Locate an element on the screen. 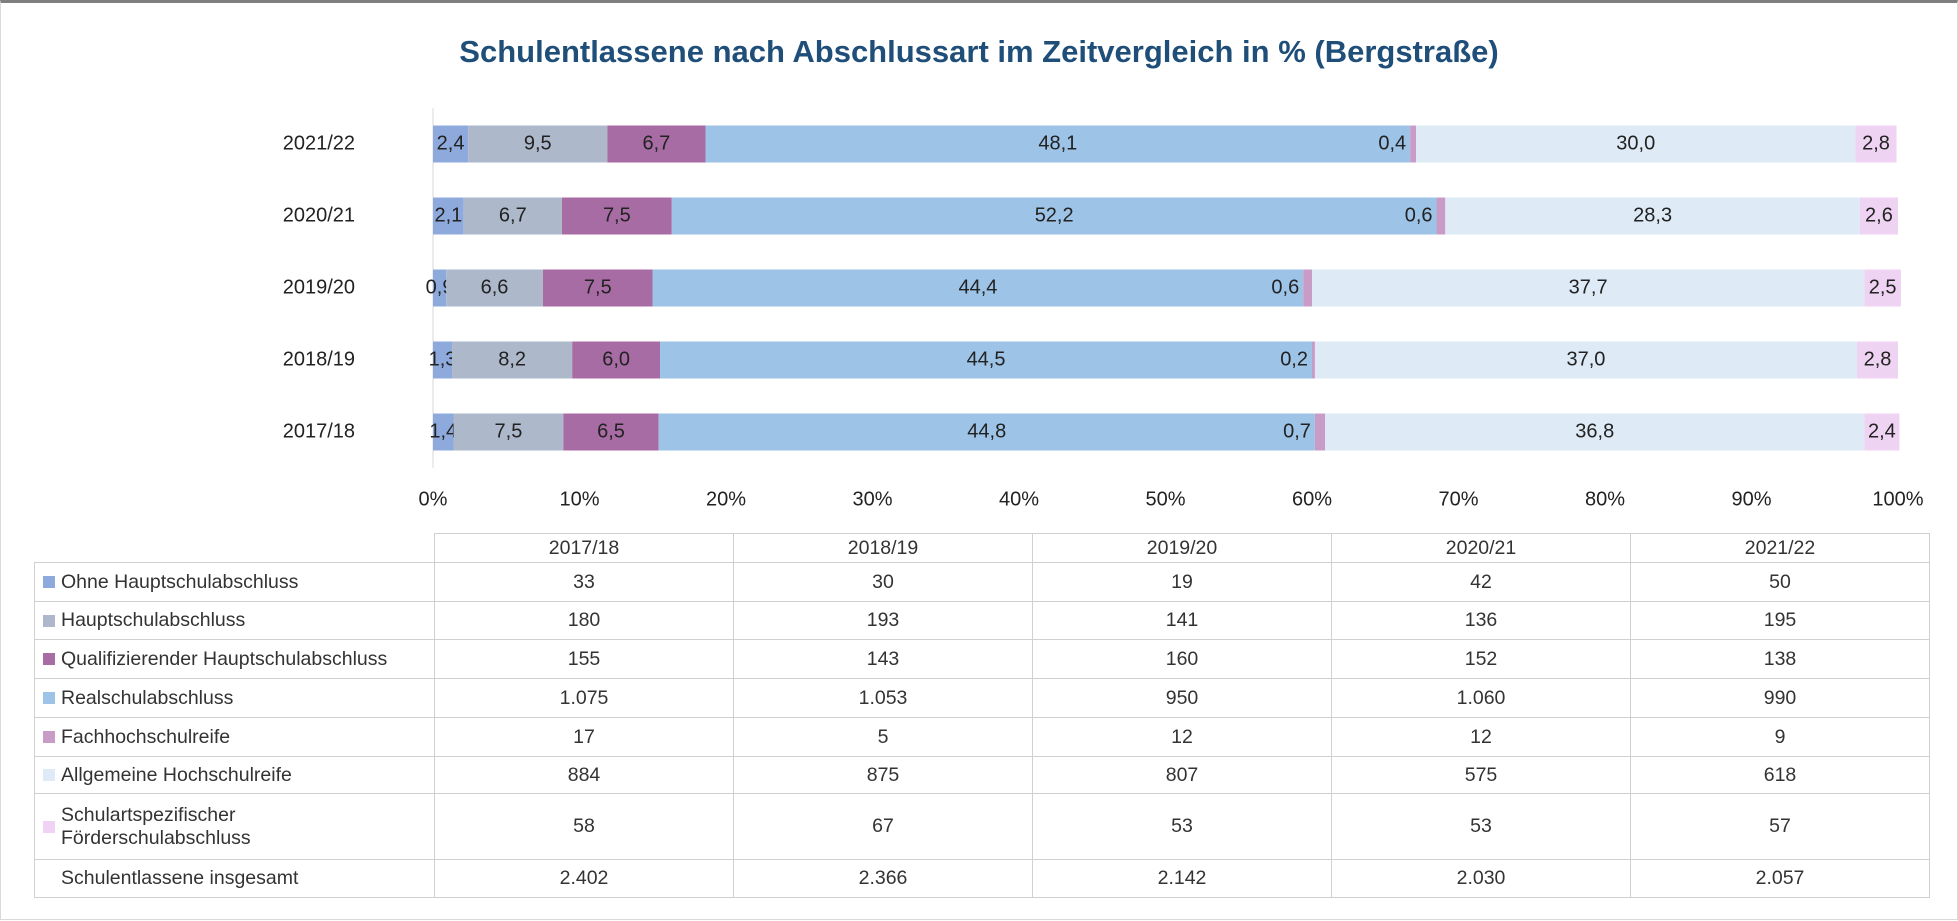 This screenshot has width=1958, height=921. data-label: 0,2 is located at coordinates (1294, 359).